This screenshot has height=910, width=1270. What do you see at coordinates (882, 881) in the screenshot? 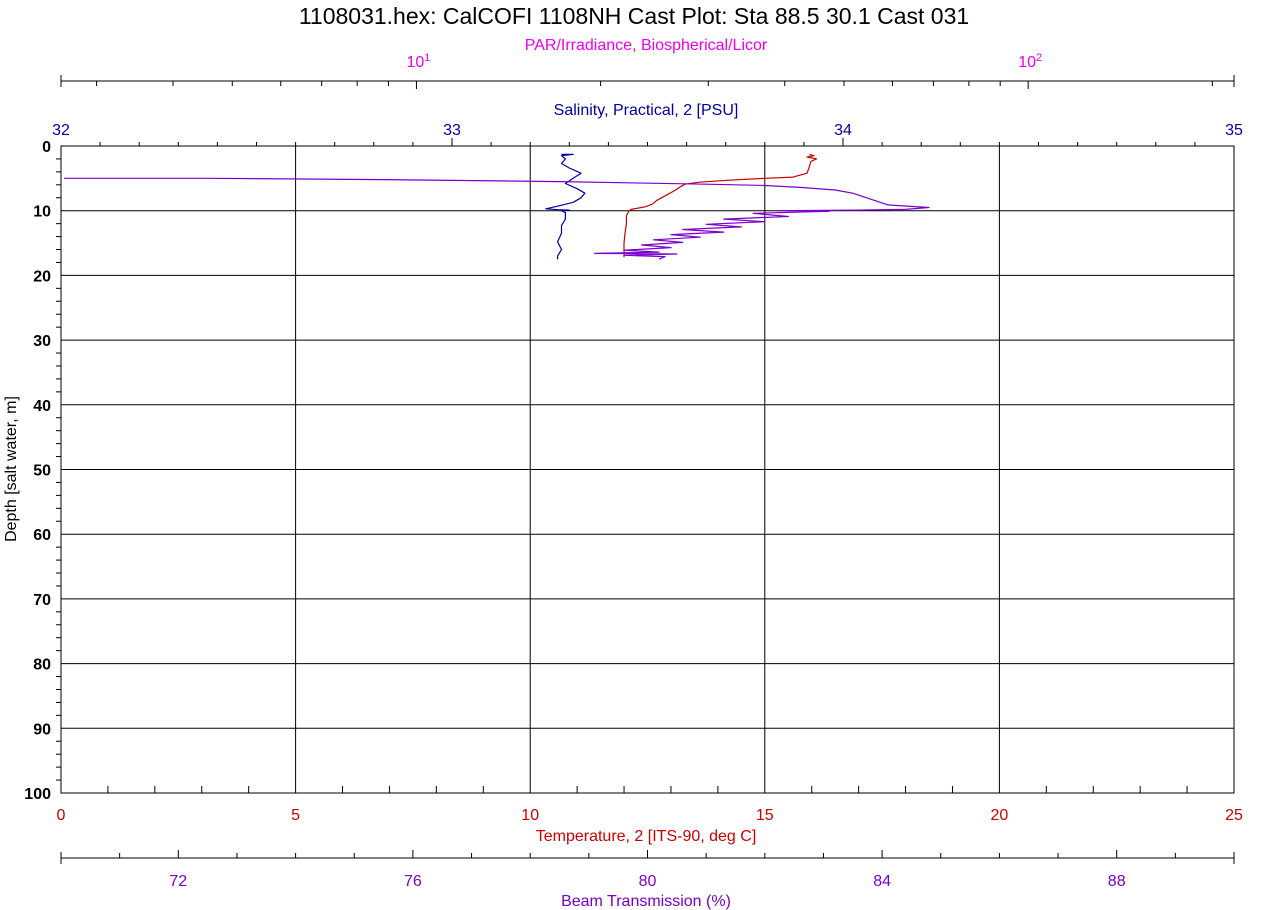
I see `beam-tick-label: 84` at bounding box center [882, 881].